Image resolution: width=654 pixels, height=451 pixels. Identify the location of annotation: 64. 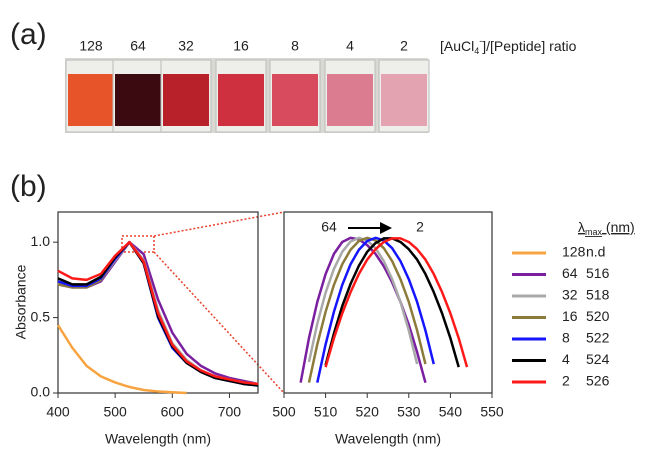
(329, 227).